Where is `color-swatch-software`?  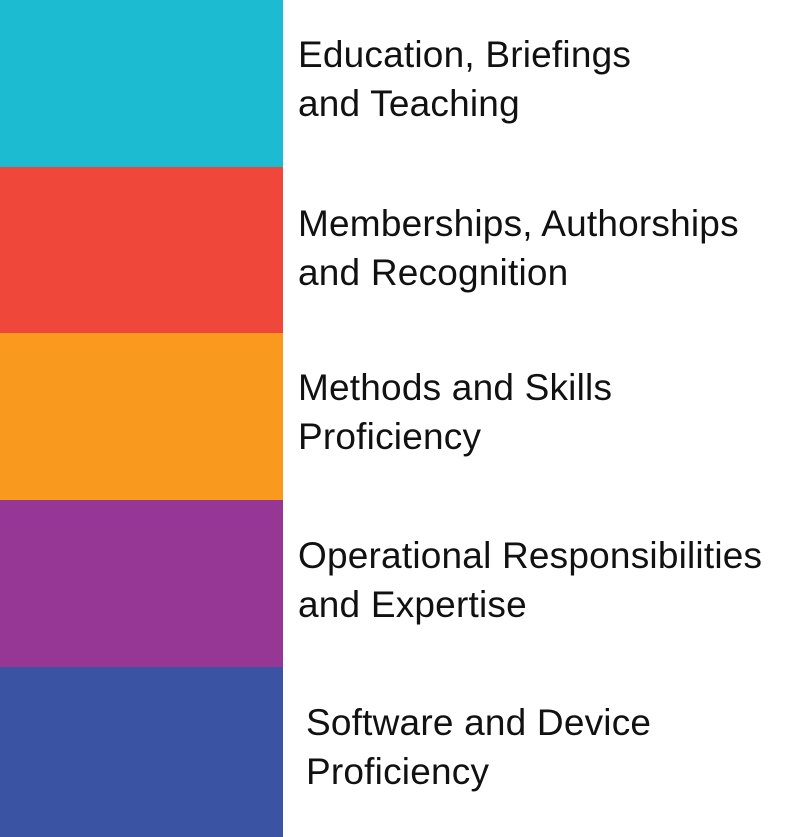 color-swatch-software is located at coordinates (141, 752).